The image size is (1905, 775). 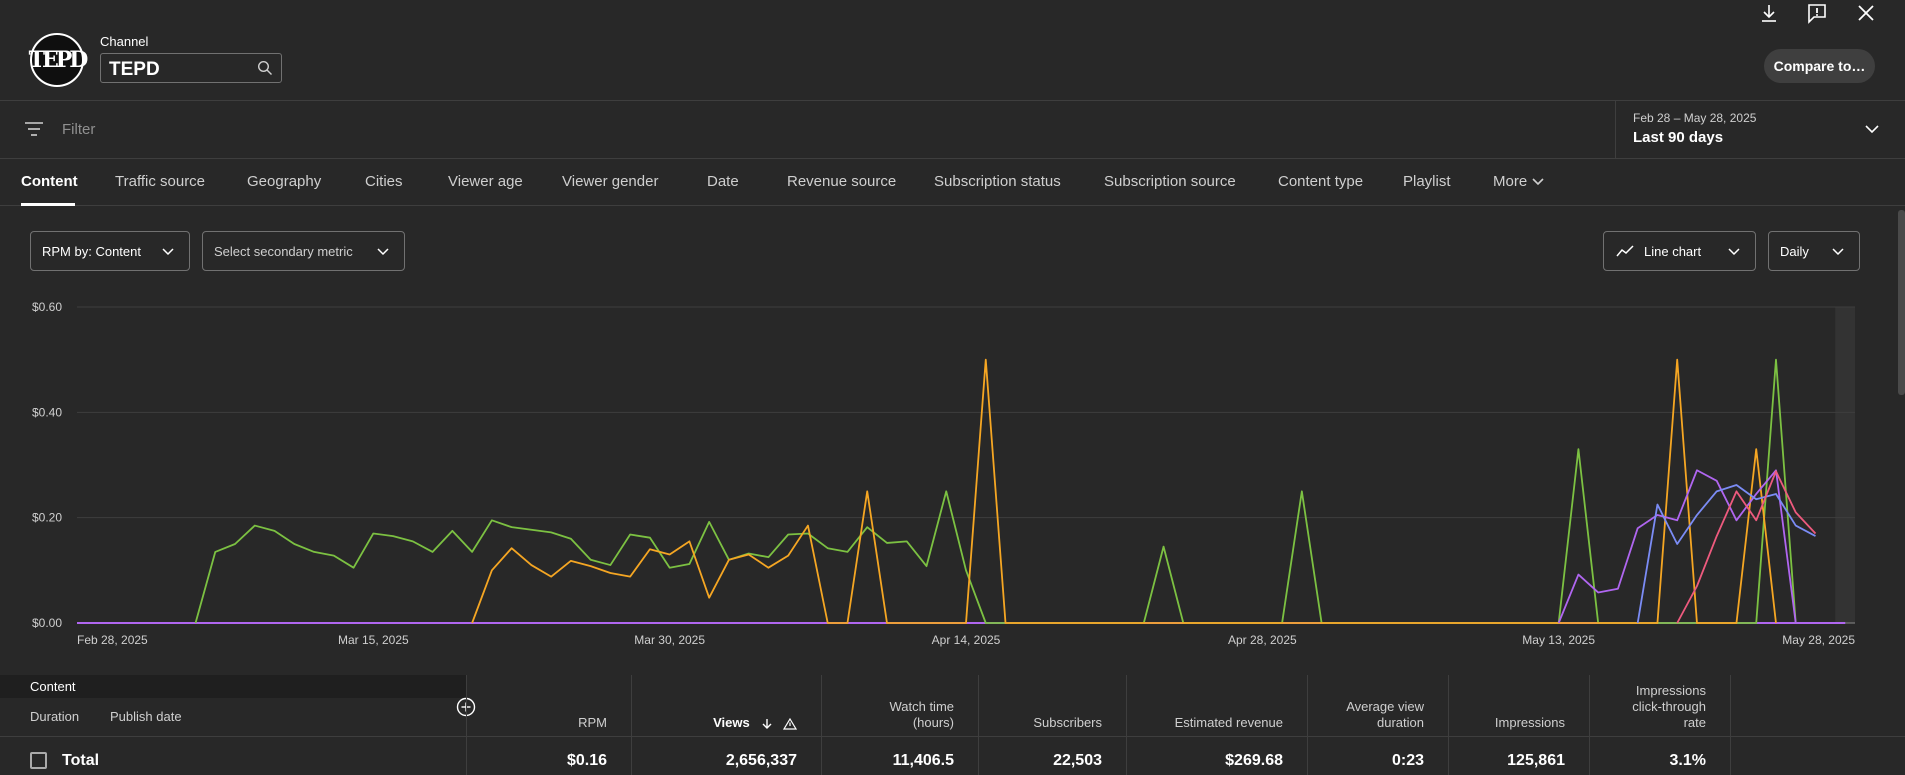 I want to click on granularity-label: Daily, so click(x=1794, y=251).